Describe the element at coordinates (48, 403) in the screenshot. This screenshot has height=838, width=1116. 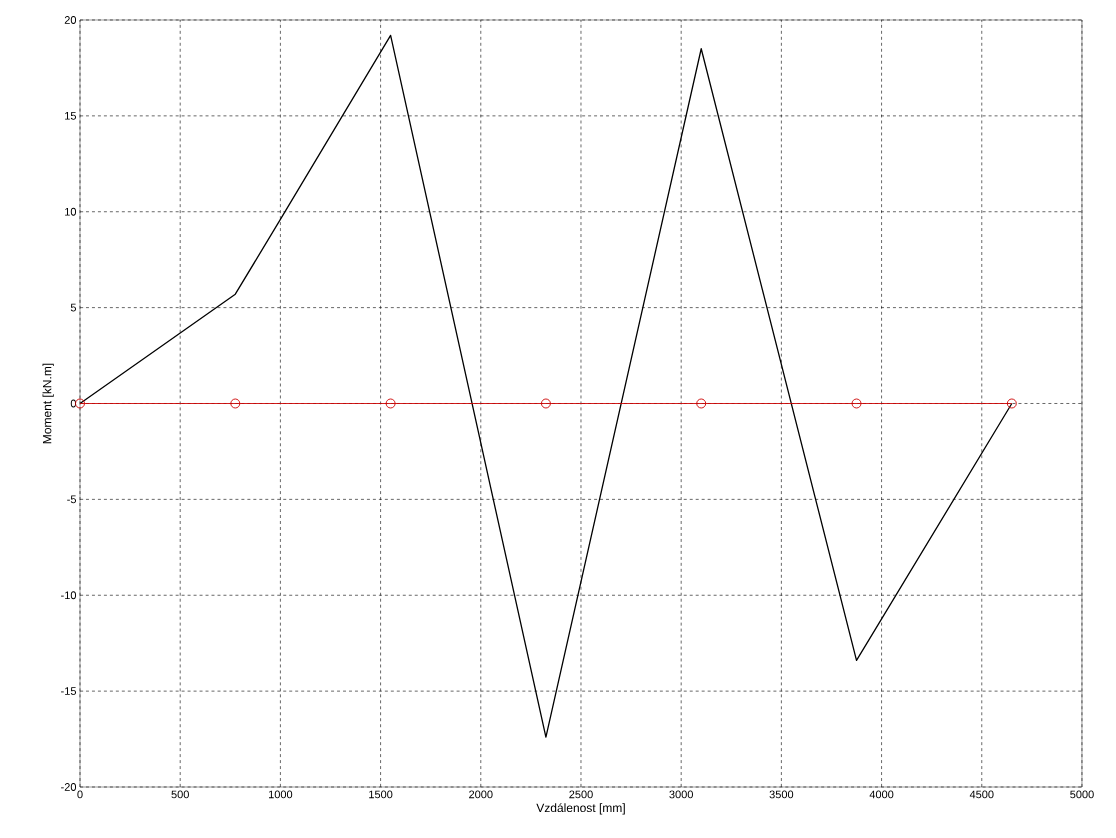
I see `y-axis-title: Moment [kN.m]` at that location.